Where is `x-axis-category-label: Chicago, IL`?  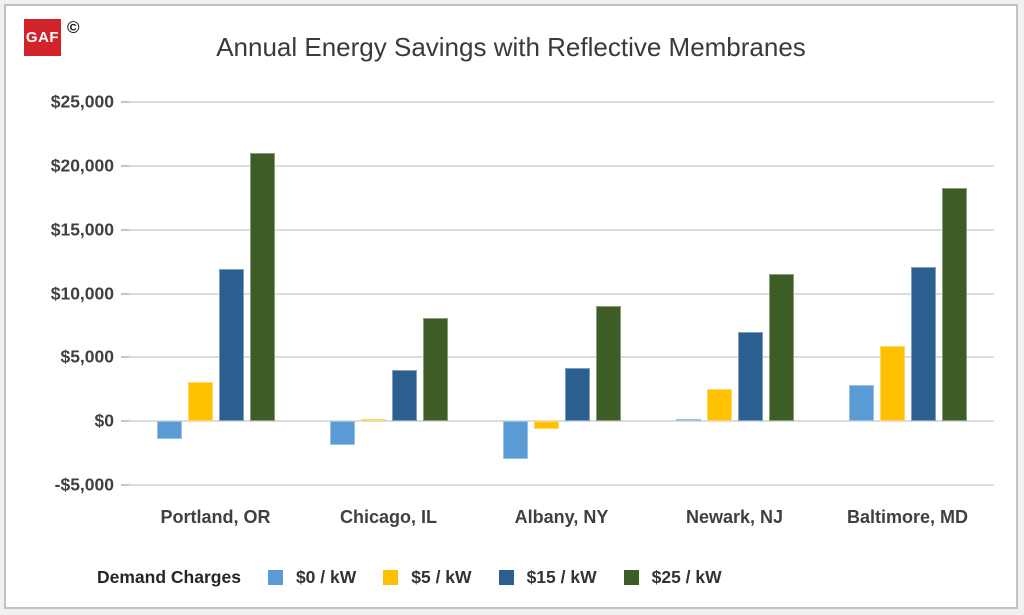 x-axis-category-label: Chicago, IL is located at coordinates (388, 517).